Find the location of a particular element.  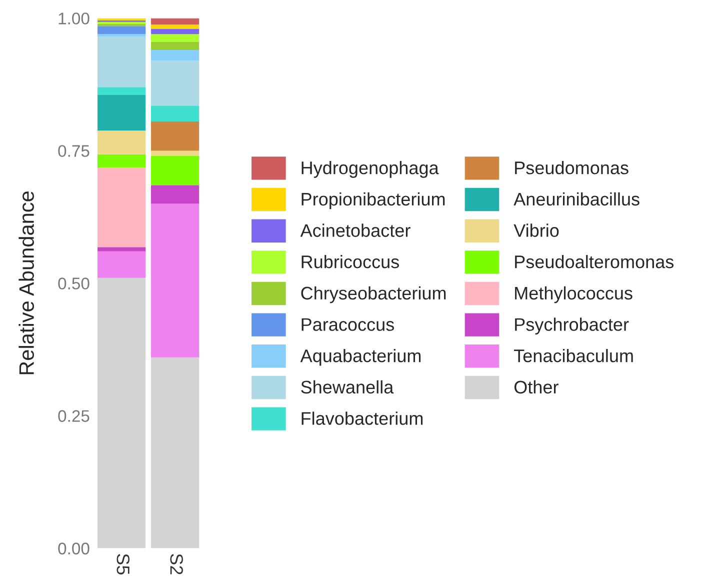

y-tick-label: 1.00 is located at coordinates (74, 18).